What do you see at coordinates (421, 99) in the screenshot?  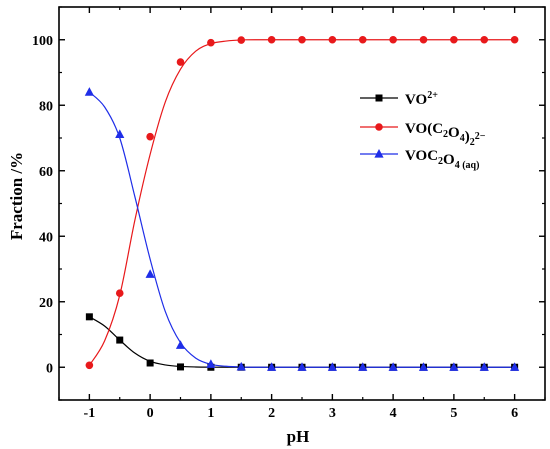 I see `legend-label: VO2+` at bounding box center [421, 99].